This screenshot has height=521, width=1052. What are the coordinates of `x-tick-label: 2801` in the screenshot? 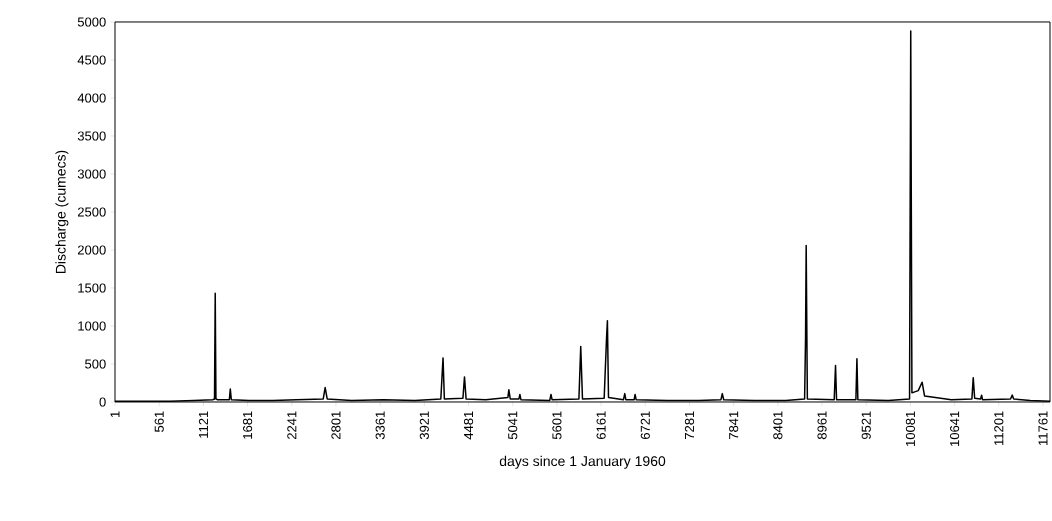 It's located at (336, 425).